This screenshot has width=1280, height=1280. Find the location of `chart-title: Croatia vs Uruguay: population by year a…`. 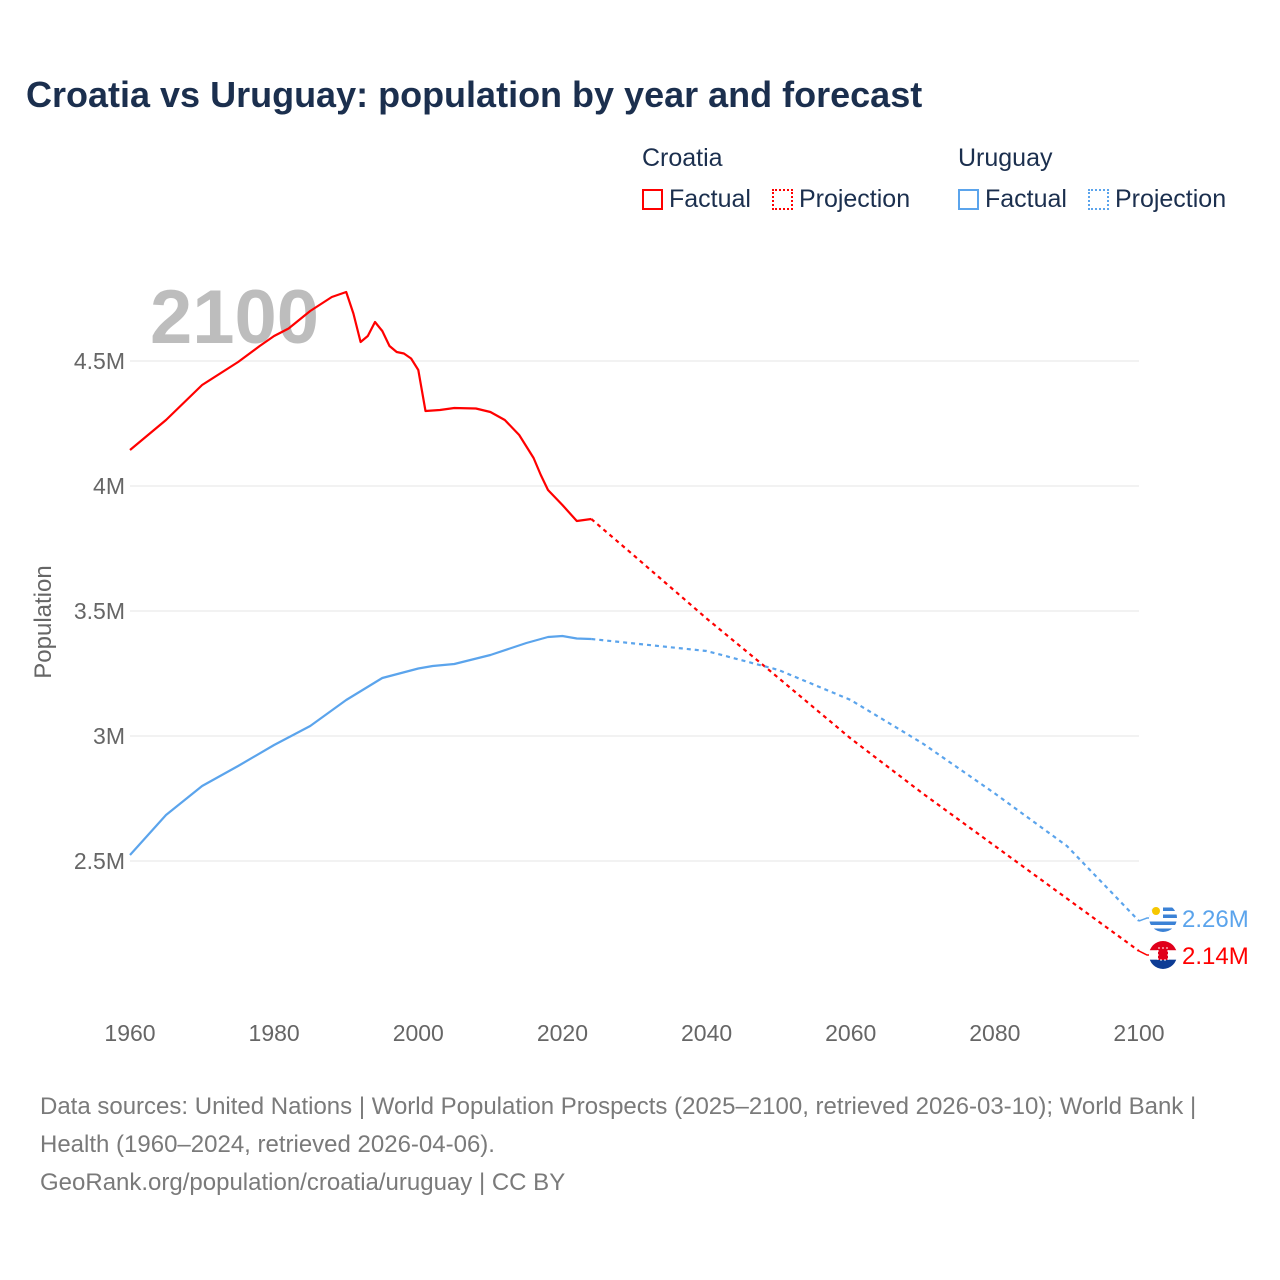

chart-title: Croatia vs Uruguay: population by year a… is located at coordinates (474, 94).